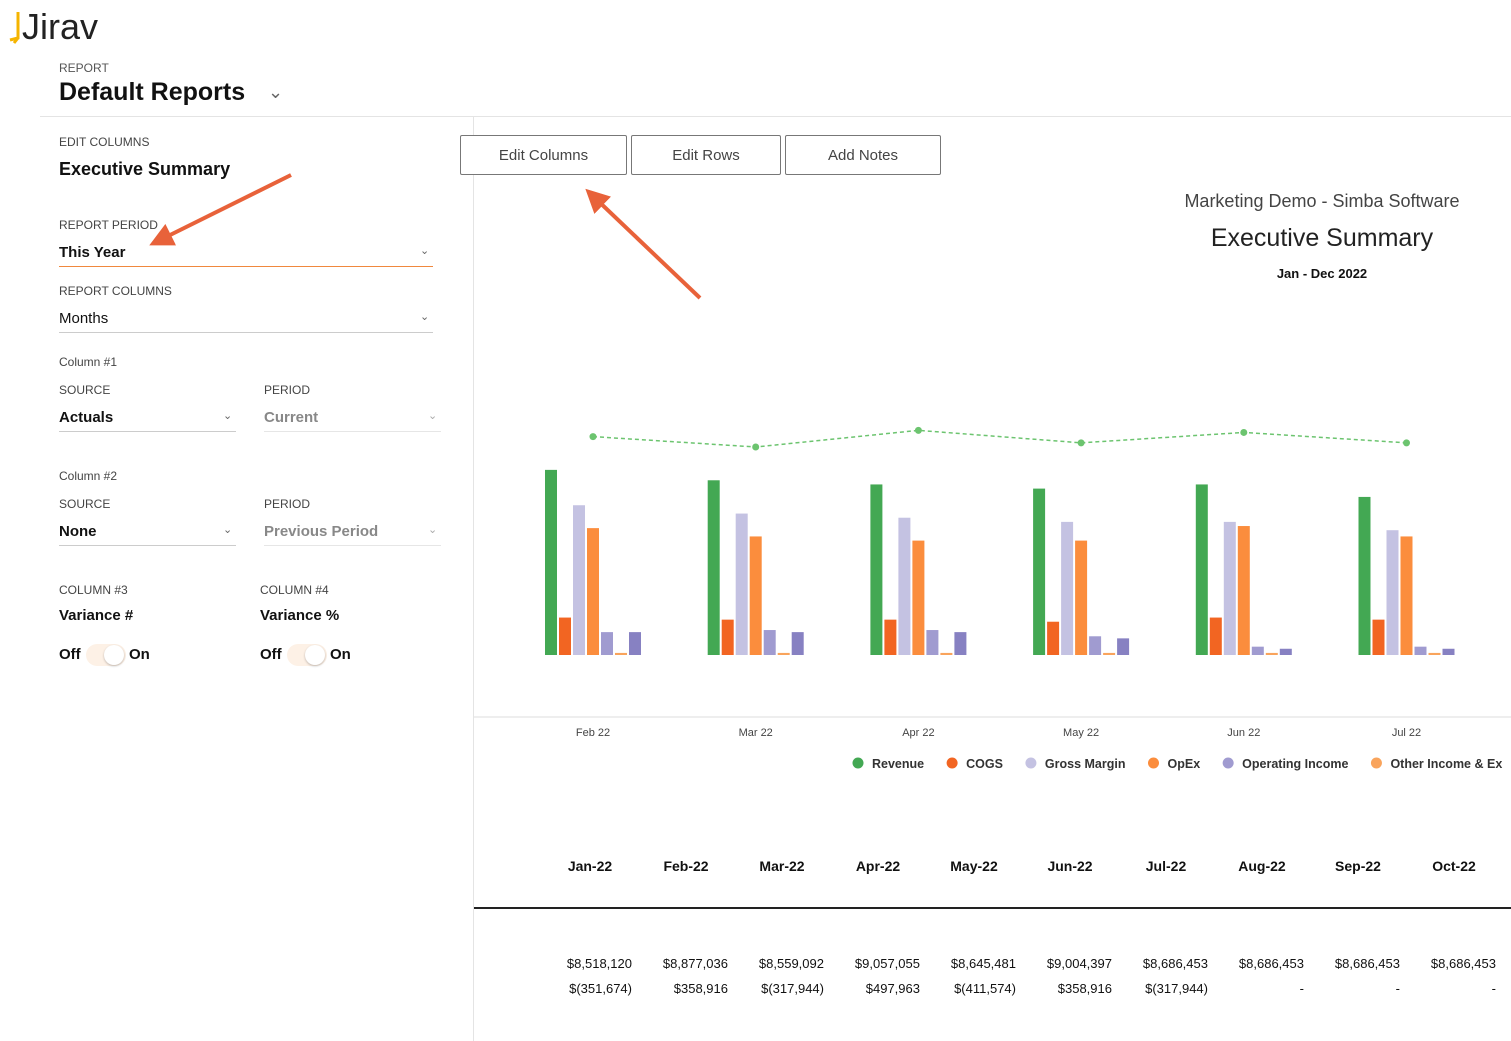 The image size is (1511, 1041). I want to click on arrow, so click(643, 244).